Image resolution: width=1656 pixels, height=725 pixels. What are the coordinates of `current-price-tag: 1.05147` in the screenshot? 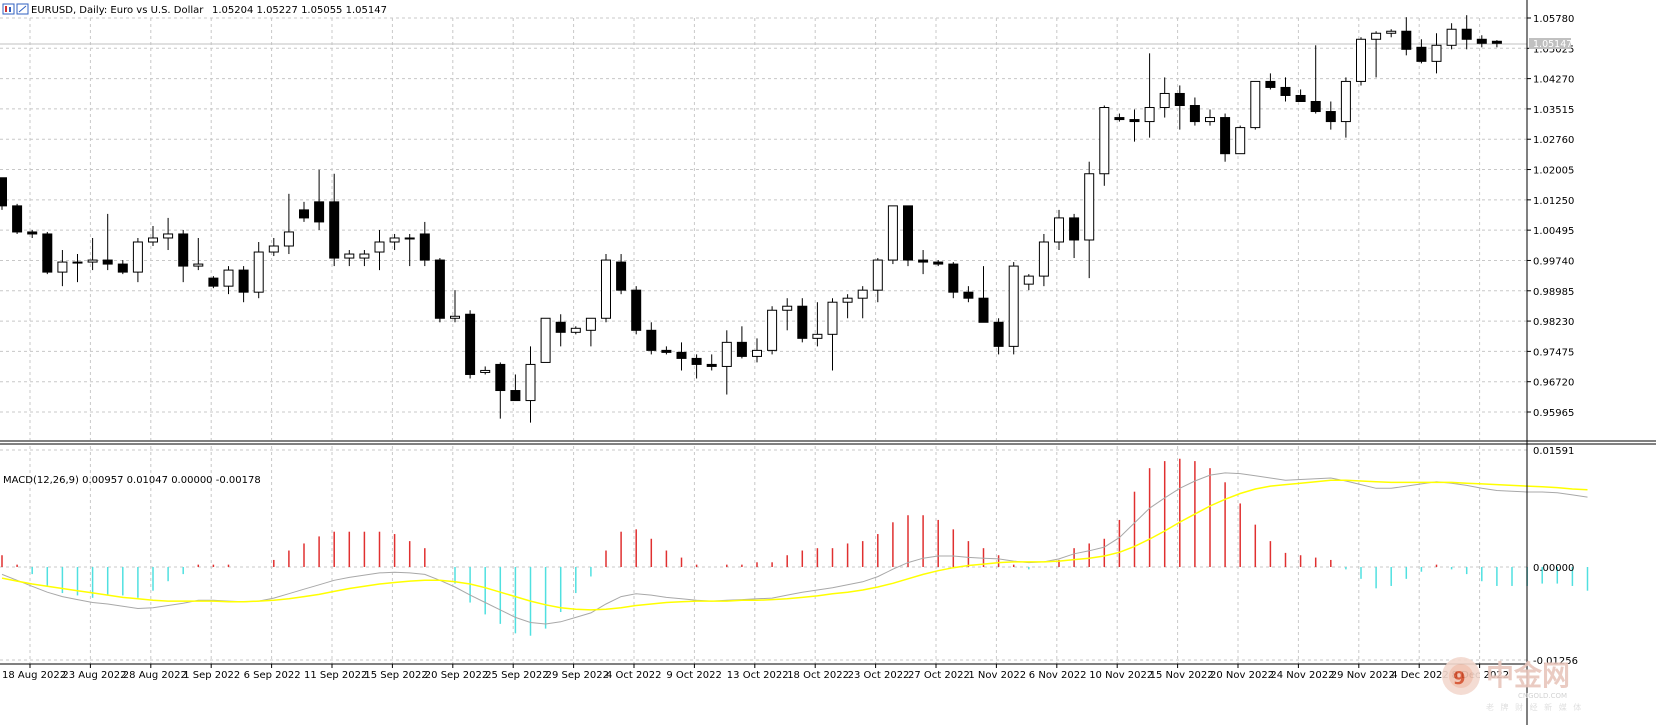 It's located at (1550, 44).